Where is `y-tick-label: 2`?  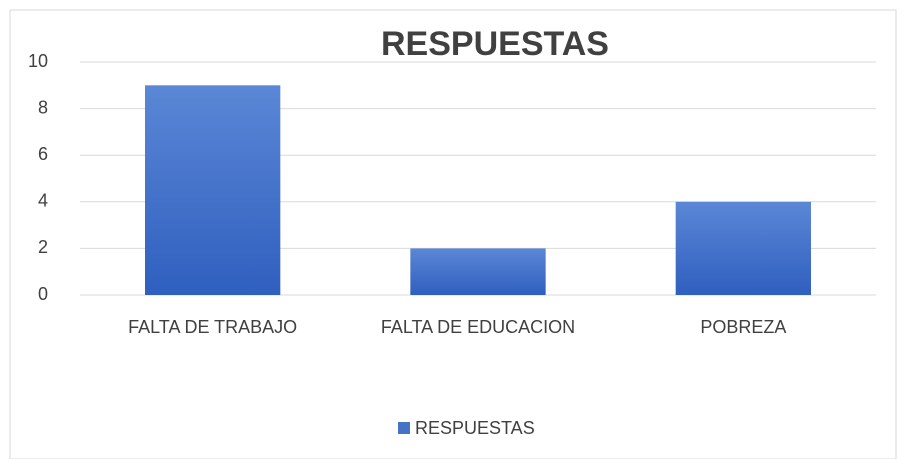
y-tick-label: 2 is located at coordinates (43, 247).